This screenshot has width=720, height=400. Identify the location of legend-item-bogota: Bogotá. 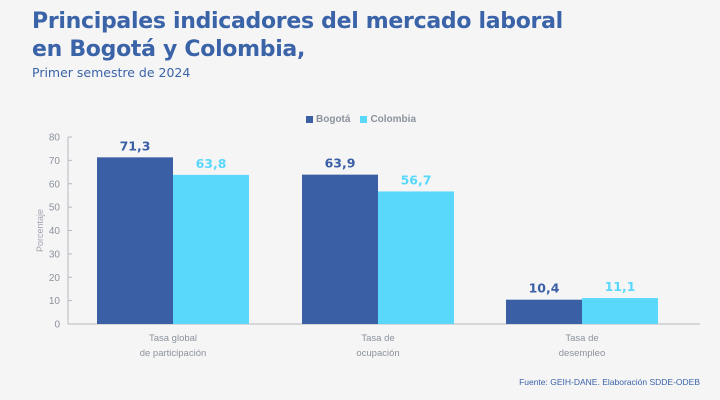
(328, 119).